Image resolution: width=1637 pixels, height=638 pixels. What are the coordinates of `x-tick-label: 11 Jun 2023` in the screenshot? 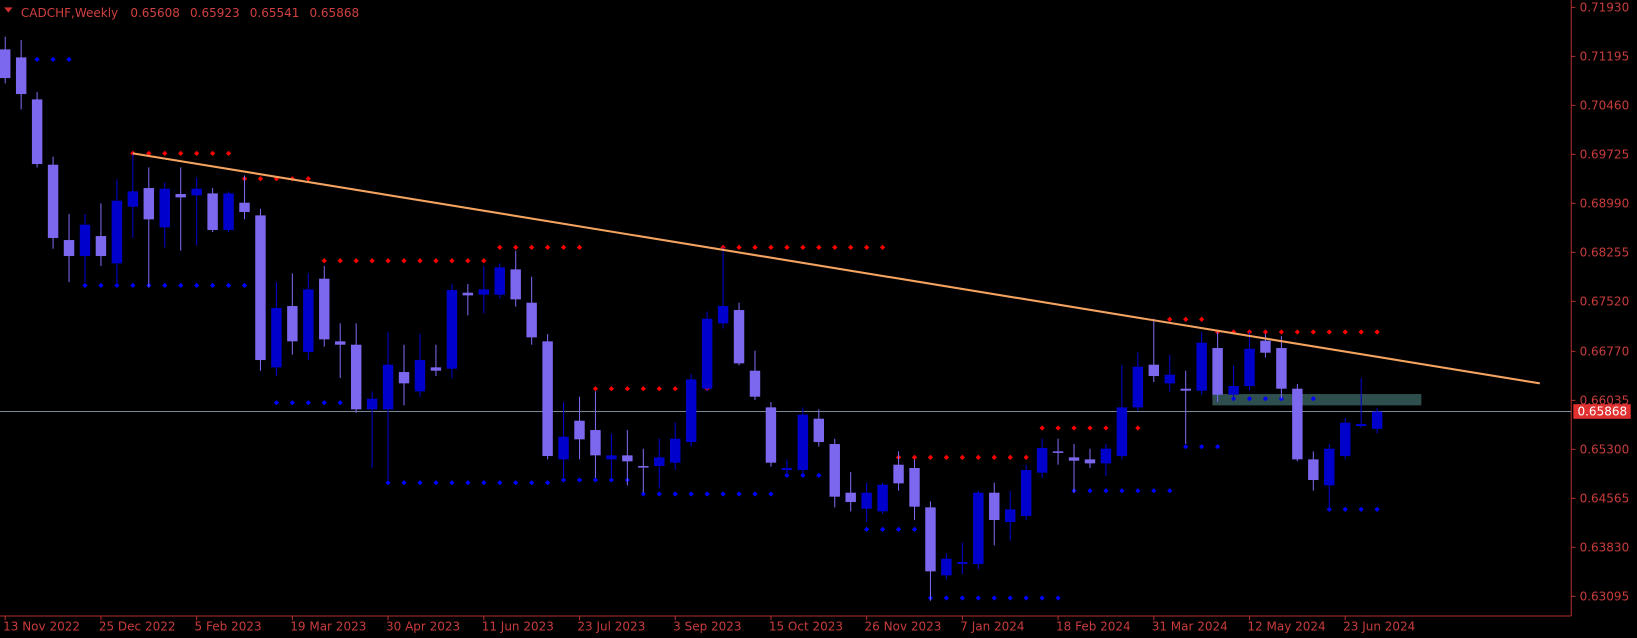 It's located at (518, 627).